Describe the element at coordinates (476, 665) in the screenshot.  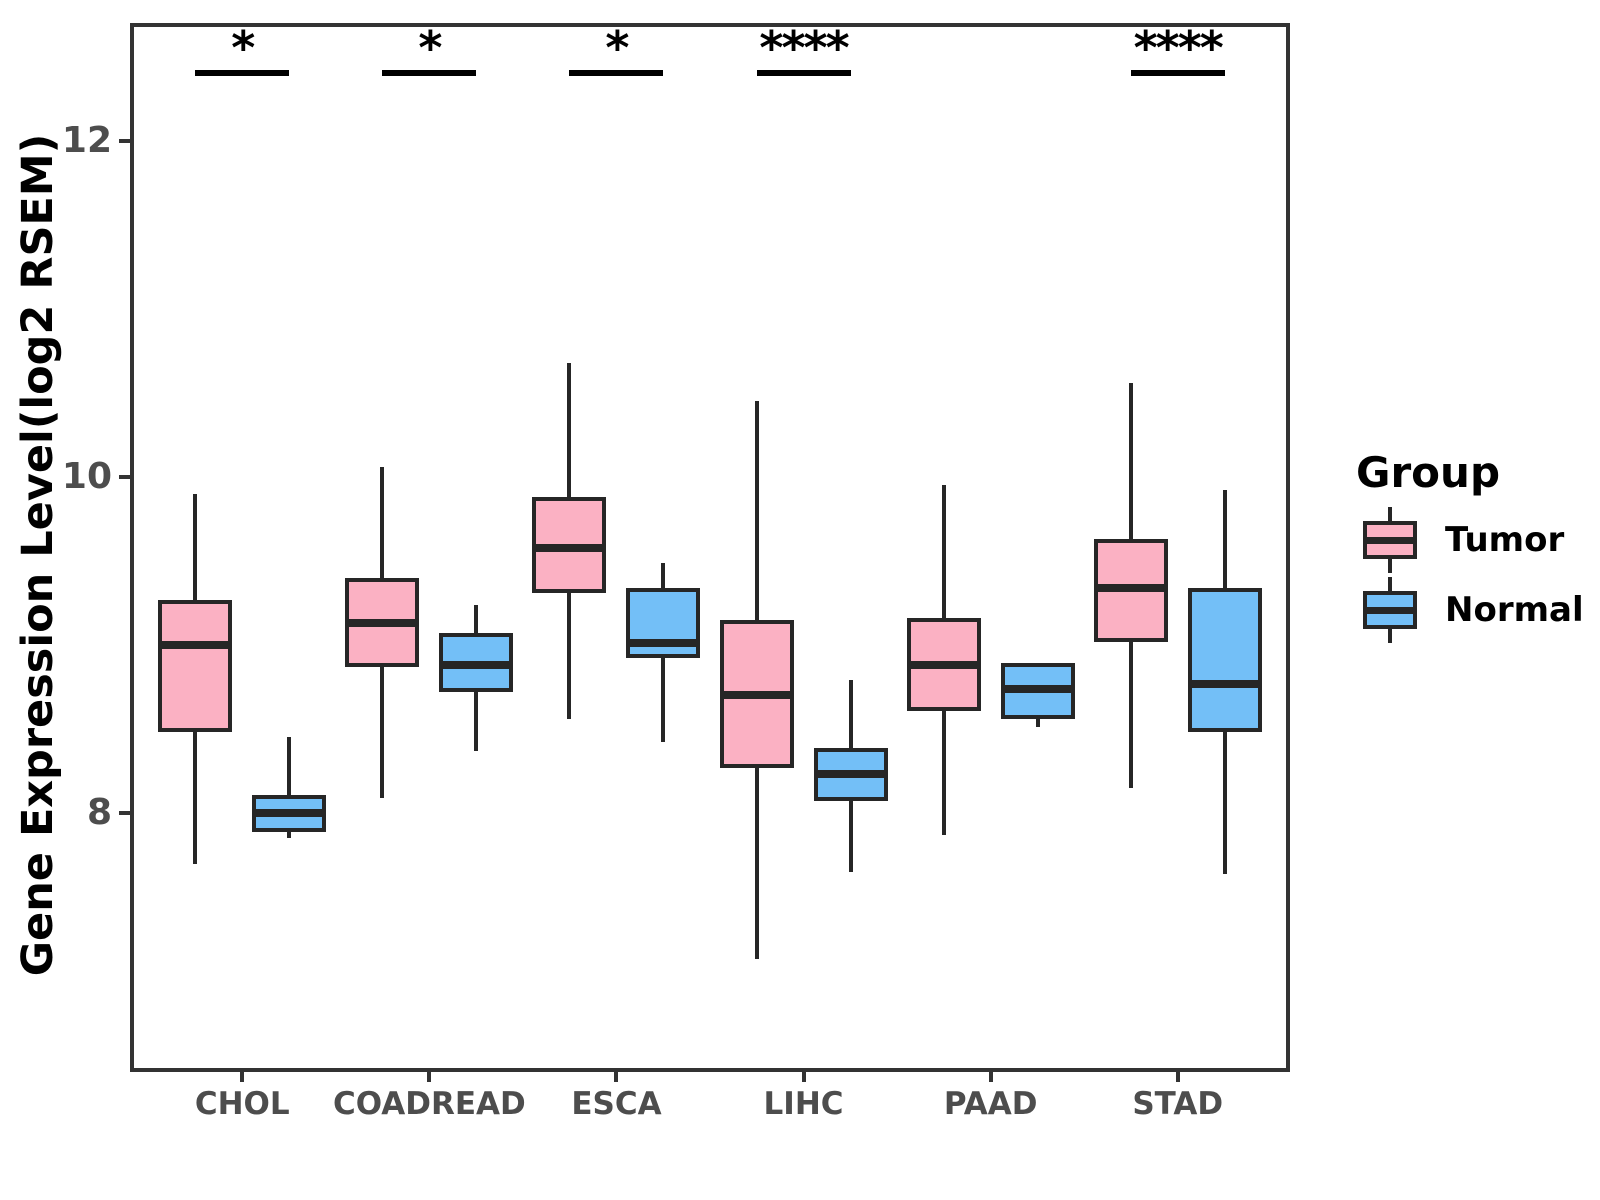
I see `box-coadread-normal-median` at that location.